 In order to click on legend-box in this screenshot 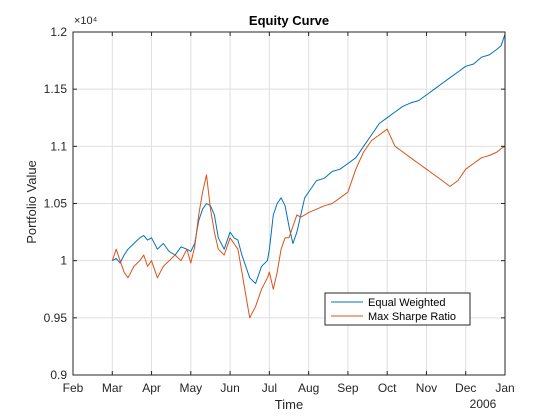, I will do `click(397, 309)`.